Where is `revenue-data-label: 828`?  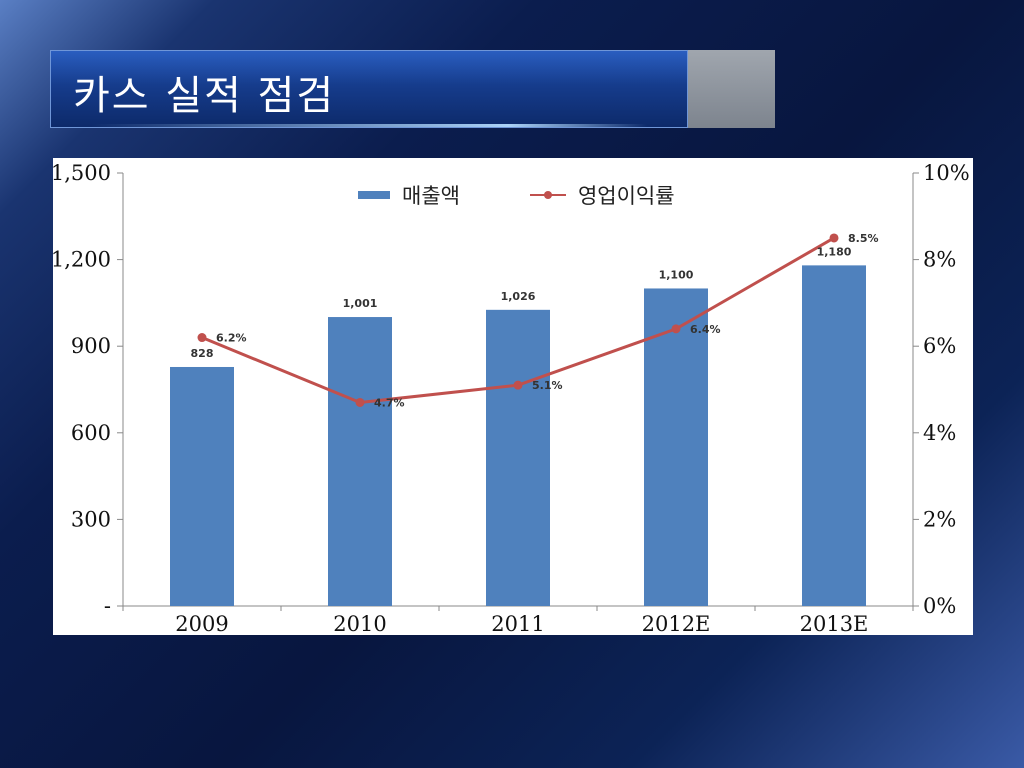
revenue-data-label: 828 is located at coordinates (202, 353).